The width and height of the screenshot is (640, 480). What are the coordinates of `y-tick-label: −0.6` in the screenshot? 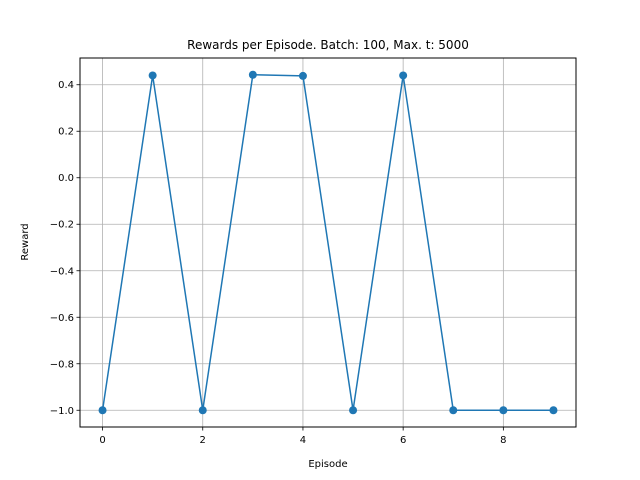 It's located at (62, 318).